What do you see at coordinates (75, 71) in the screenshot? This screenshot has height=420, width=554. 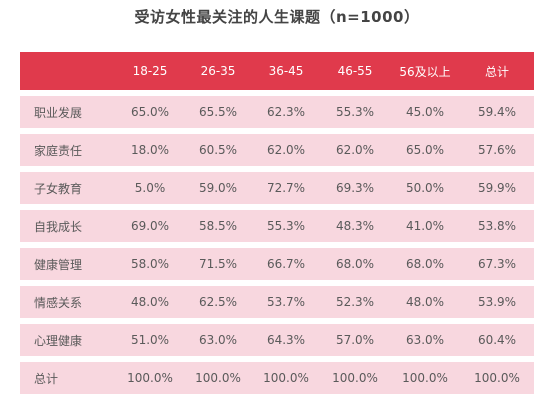 I see `header-corner-cell` at bounding box center [75, 71].